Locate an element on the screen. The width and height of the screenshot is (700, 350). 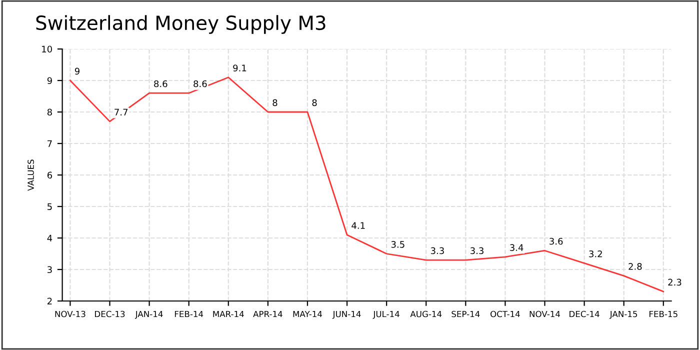
y-axis-title: VALUES is located at coordinates (31, 175).